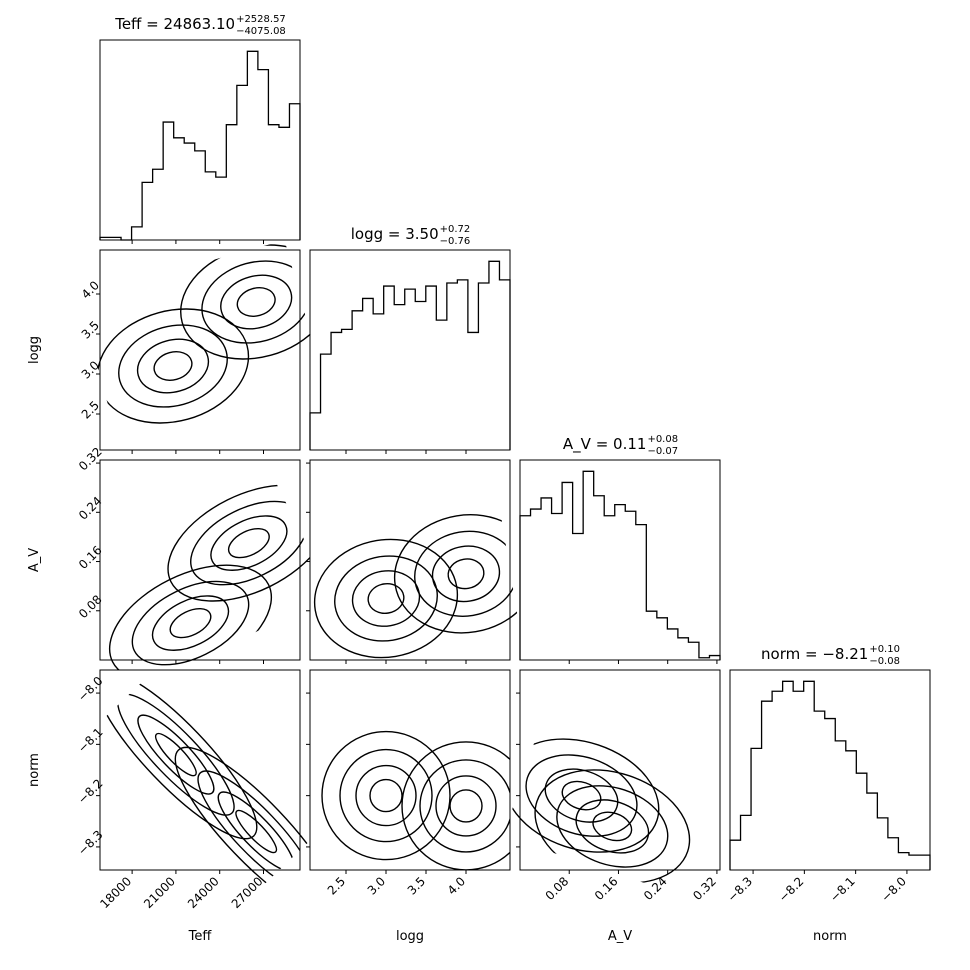 The height and width of the screenshot is (970, 970). I want to click on title-Teff: Teff = 24863.10 +2528.57−4075.08, so click(200, 25).